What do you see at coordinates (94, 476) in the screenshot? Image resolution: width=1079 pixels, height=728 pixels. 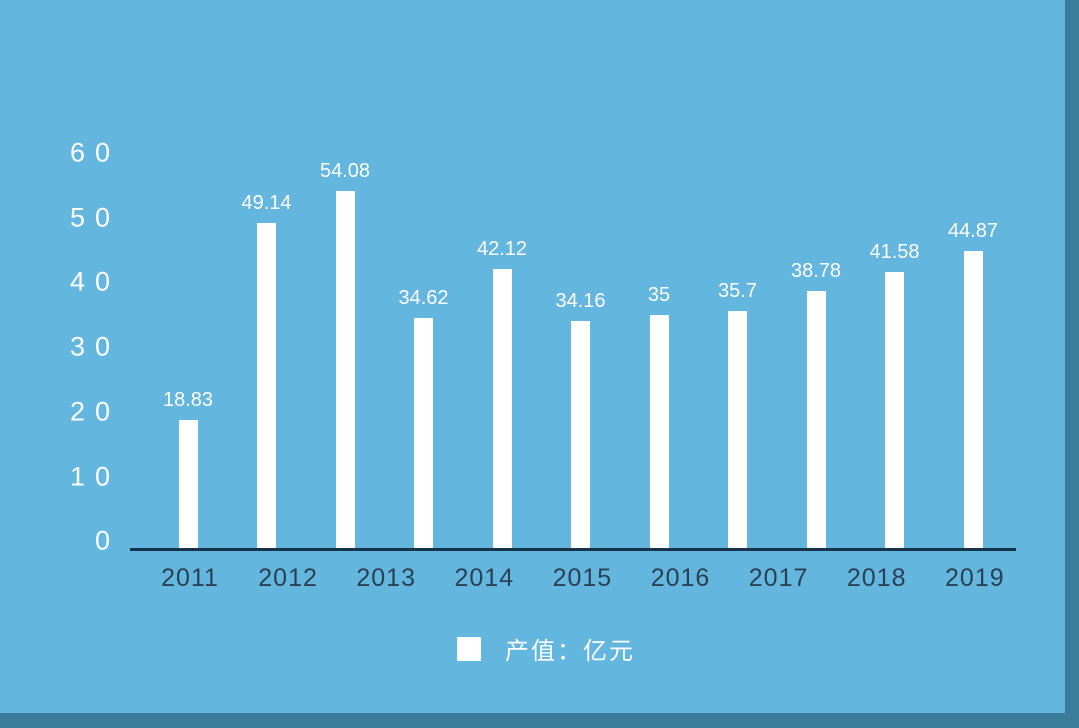 I see `y-tick-label: 10` at bounding box center [94, 476].